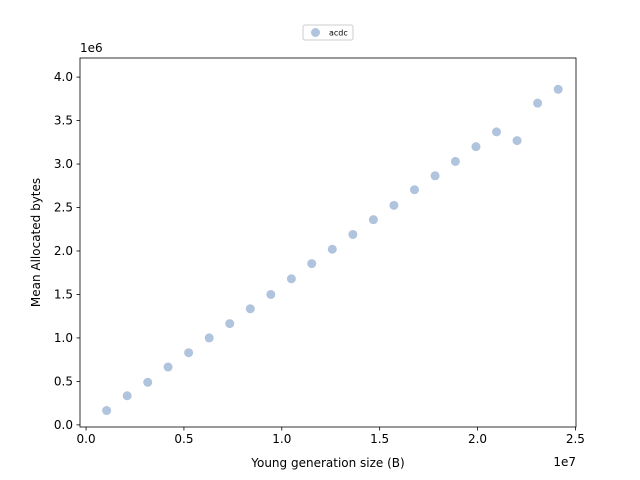 Image resolution: width=640 pixels, height=480 pixels. I want to click on legend-label: acdc, so click(338, 33).